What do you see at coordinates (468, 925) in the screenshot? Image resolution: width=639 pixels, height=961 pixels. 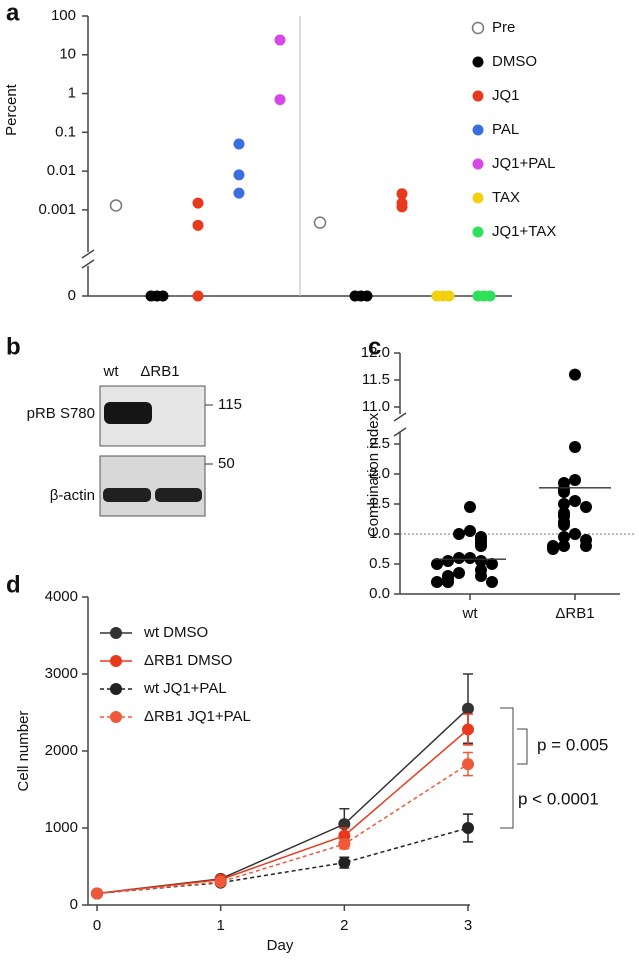 I see `x-tick-label: 3` at bounding box center [468, 925].